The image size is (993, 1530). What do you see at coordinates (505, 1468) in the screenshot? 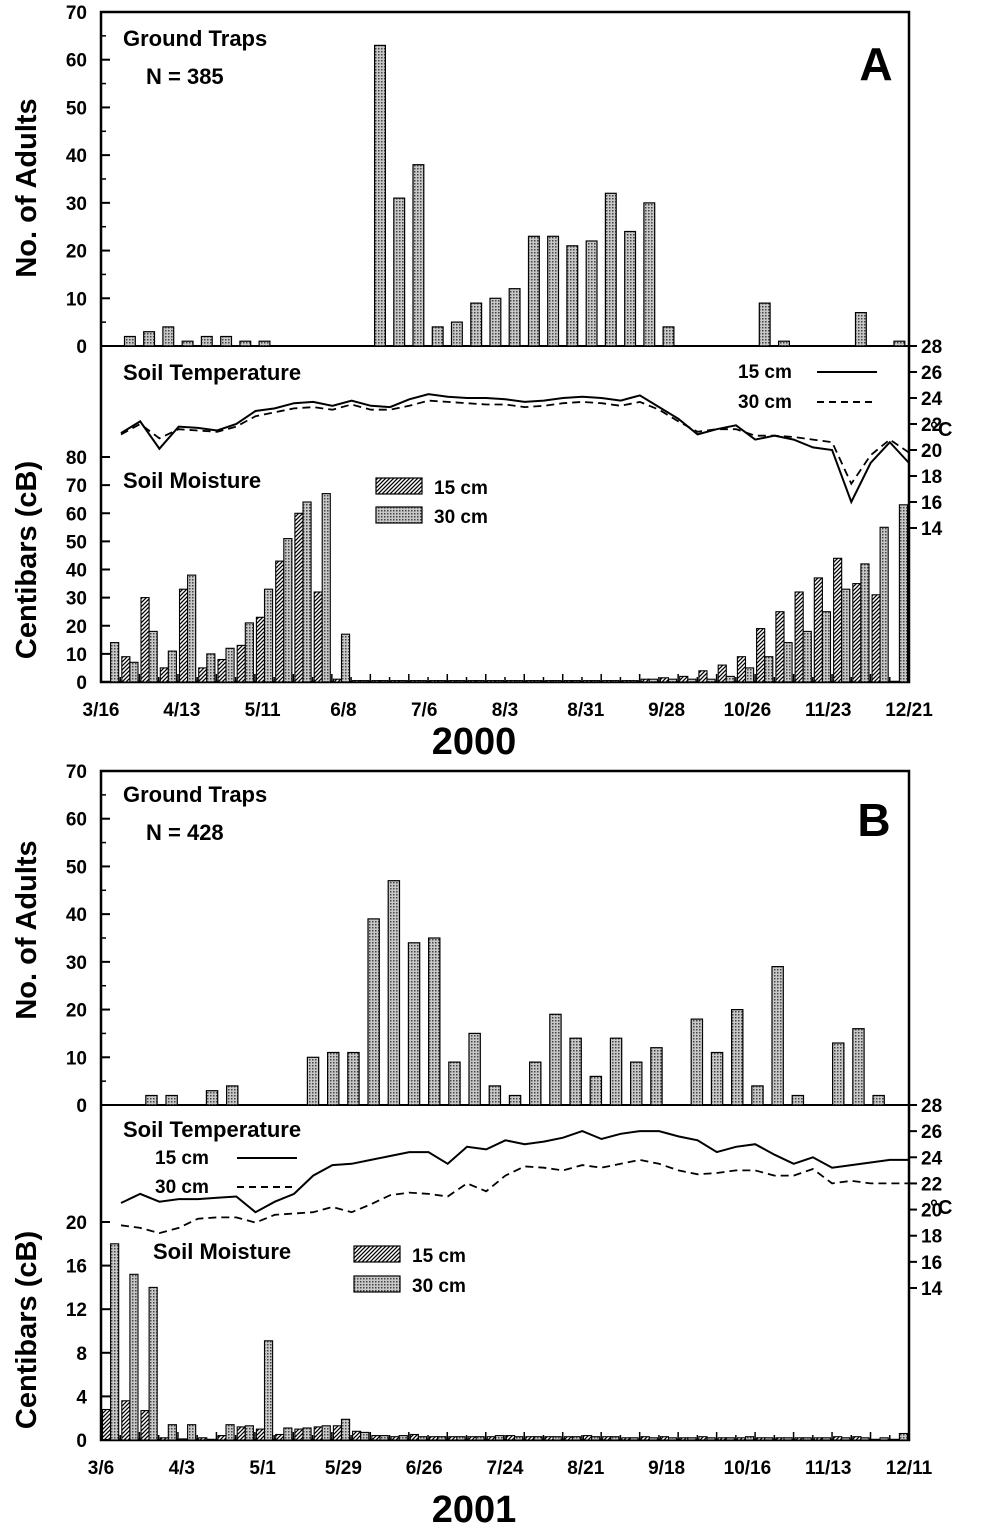
I see `b-xtick-label-5: 7/24` at bounding box center [505, 1468].